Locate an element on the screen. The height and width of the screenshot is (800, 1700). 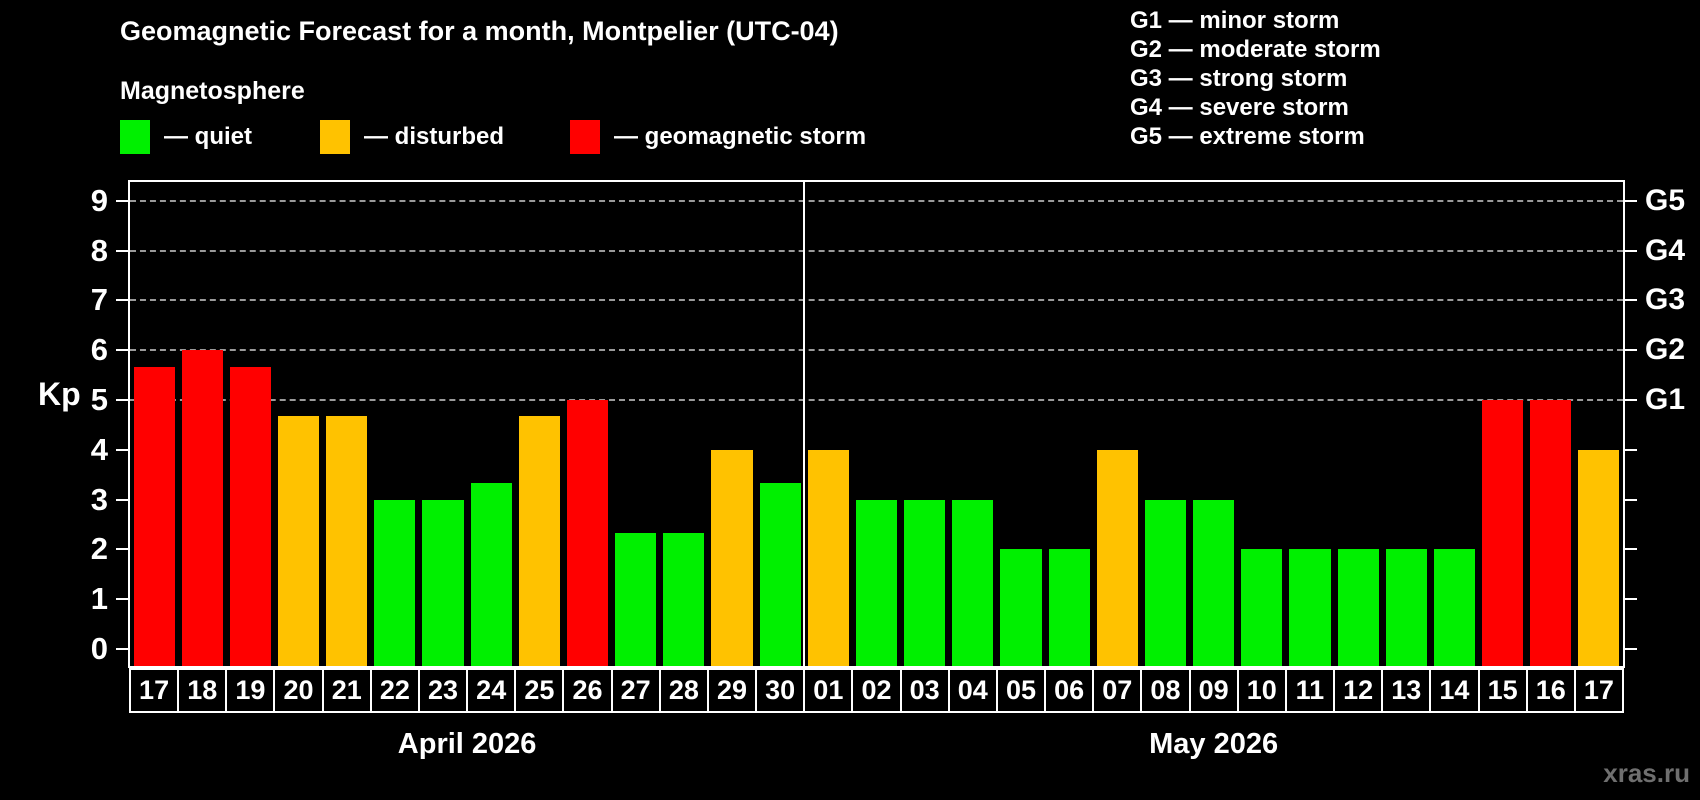
date-cell: 30 is located at coordinates (780, 690).